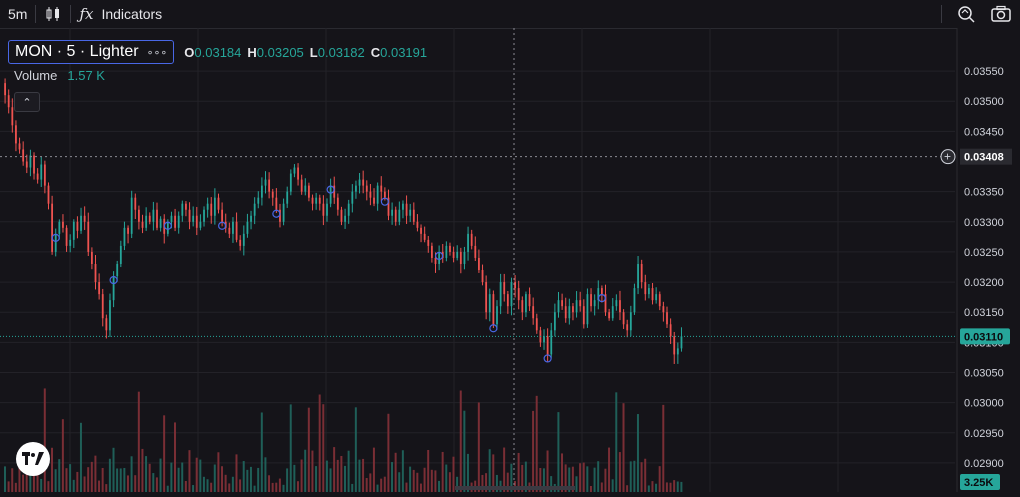 The width and height of the screenshot is (1020, 497). I want to click on collapse-legend-button: ⌃, so click(27, 102).